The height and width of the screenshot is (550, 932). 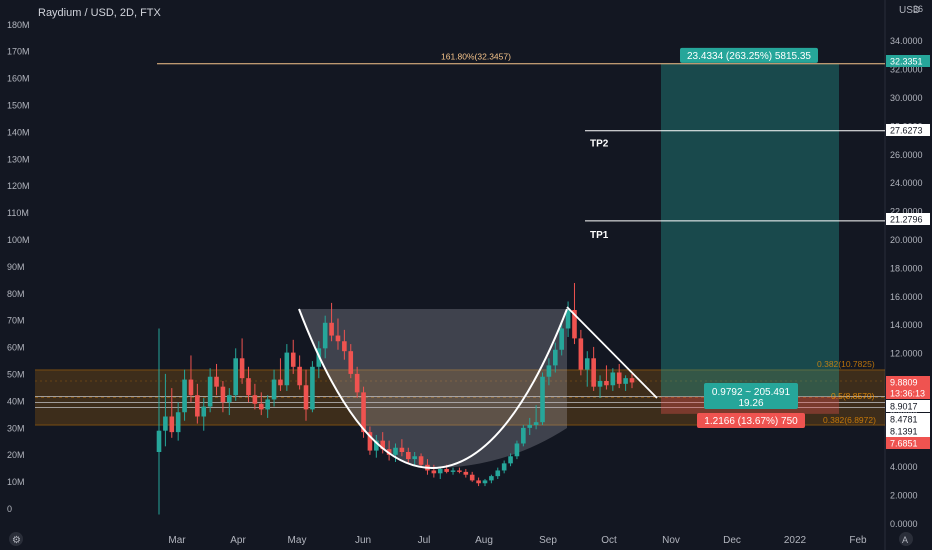 I want to click on fib-382-lower-label: 0.382(6.8972), so click(x=849, y=420).